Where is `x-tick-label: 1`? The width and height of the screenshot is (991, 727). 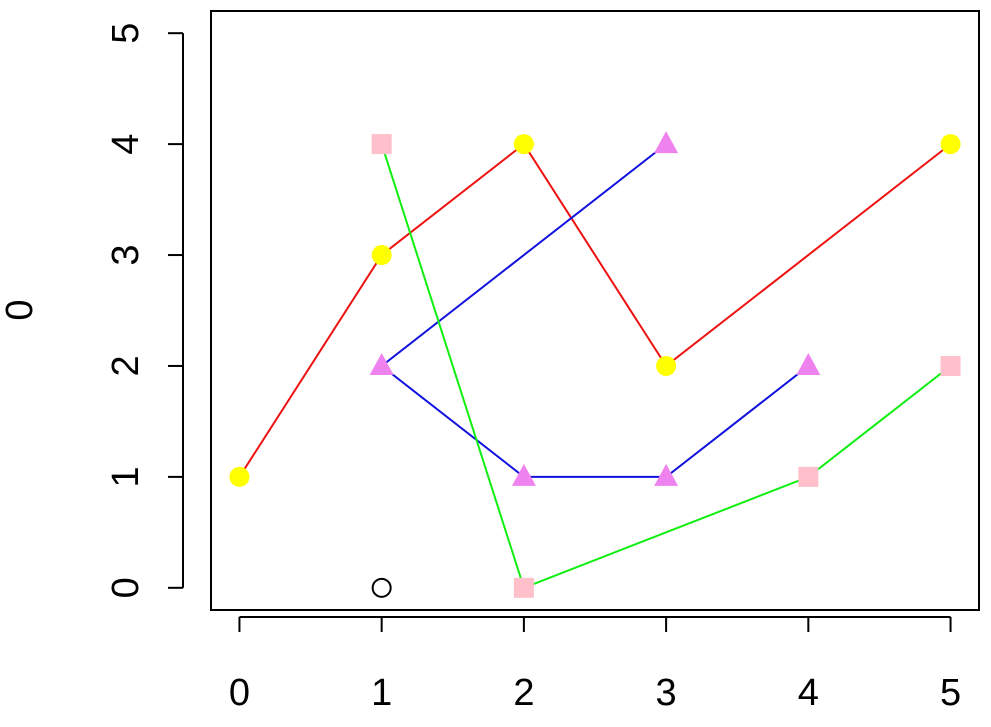
x-tick-label: 1 is located at coordinates (381, 693).